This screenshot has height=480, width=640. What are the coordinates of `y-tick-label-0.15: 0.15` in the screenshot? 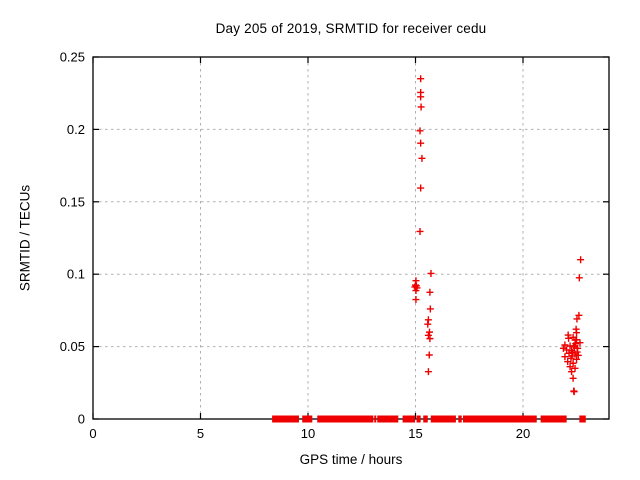 It's located at (72, 201).